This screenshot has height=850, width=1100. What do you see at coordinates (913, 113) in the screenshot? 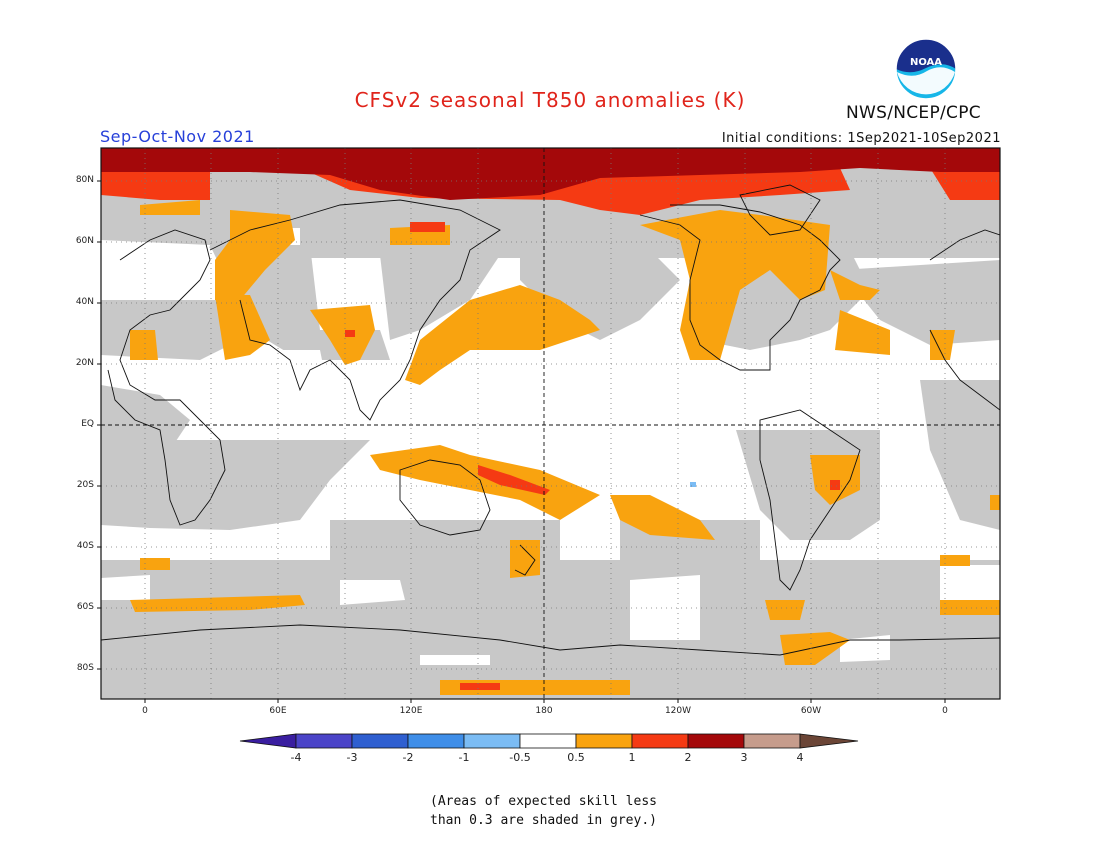
I see `agency-label: NWS/NCEP/CPC` at bounding box center [913, 113].